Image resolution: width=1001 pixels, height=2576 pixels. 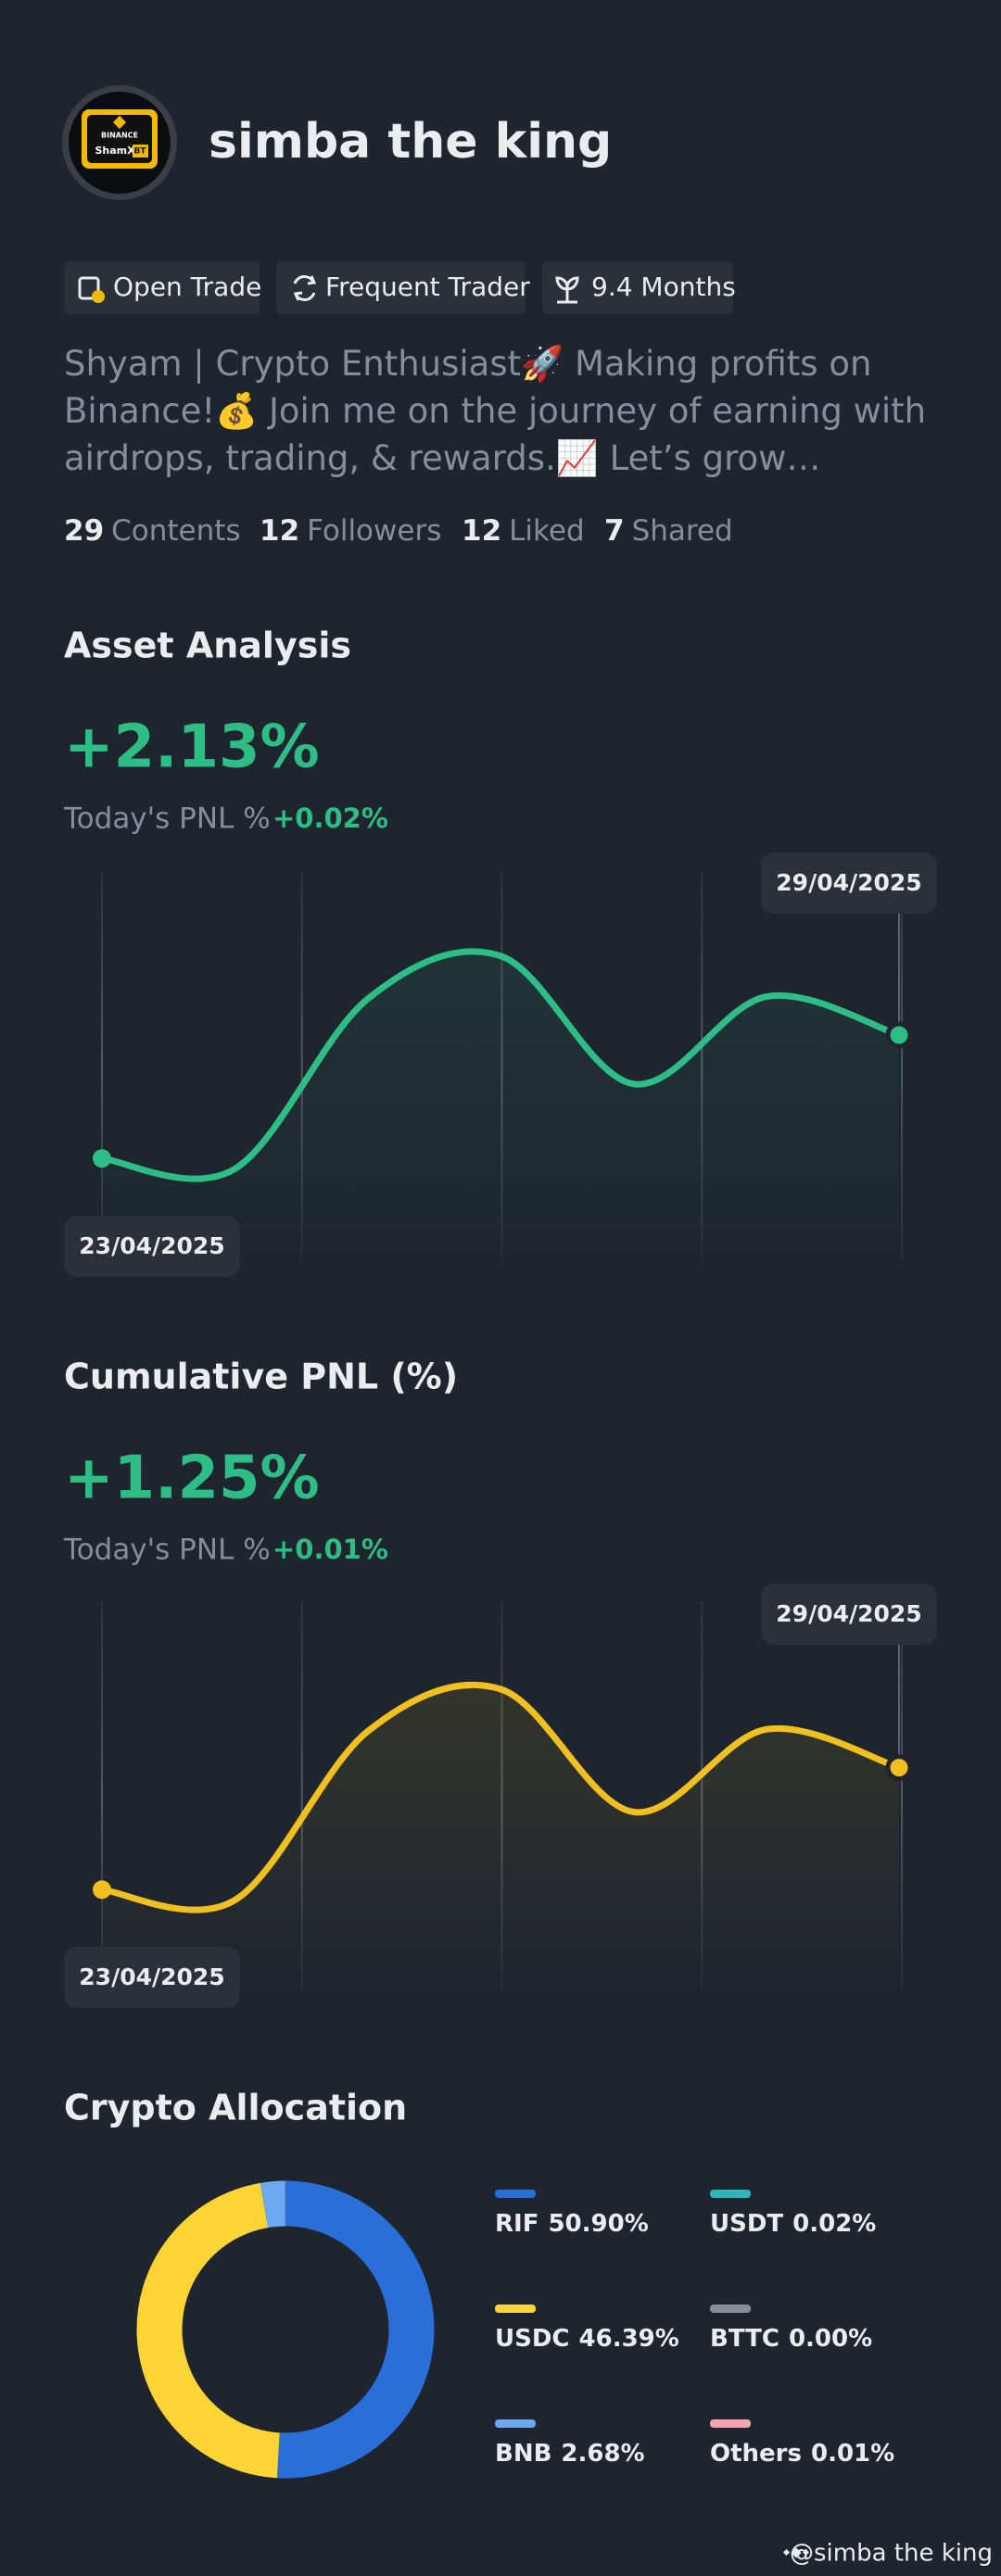 I want to click on legend-value: 0.02%, so click(x=834, y=2224).